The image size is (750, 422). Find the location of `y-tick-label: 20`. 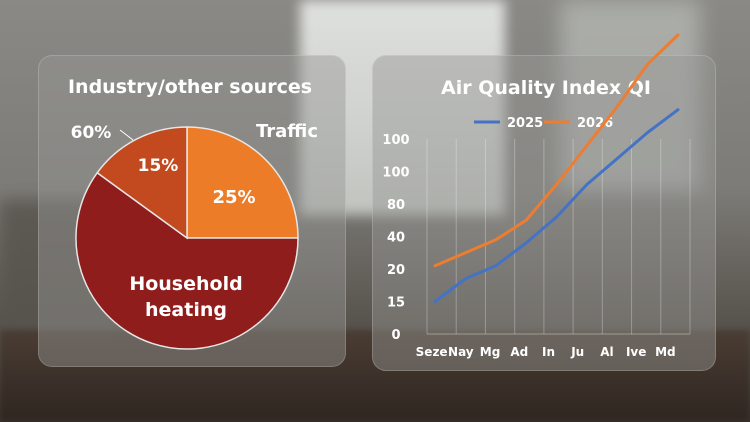

y-tick-label: 20 is located at coordinates (396, 270).